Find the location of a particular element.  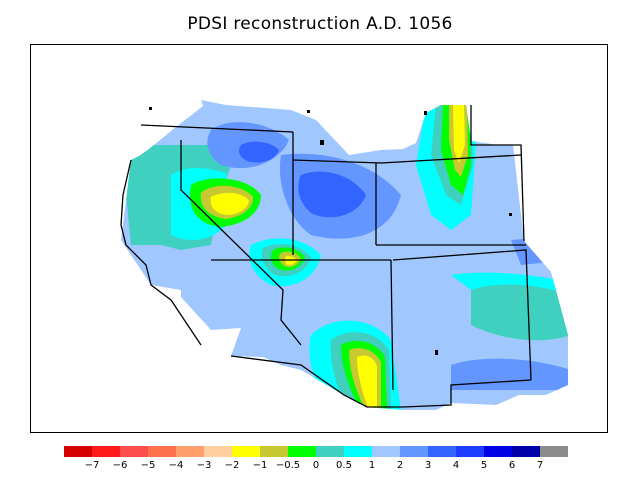

colorbar-tick-label: 3 is located at coordinates (428, 465).